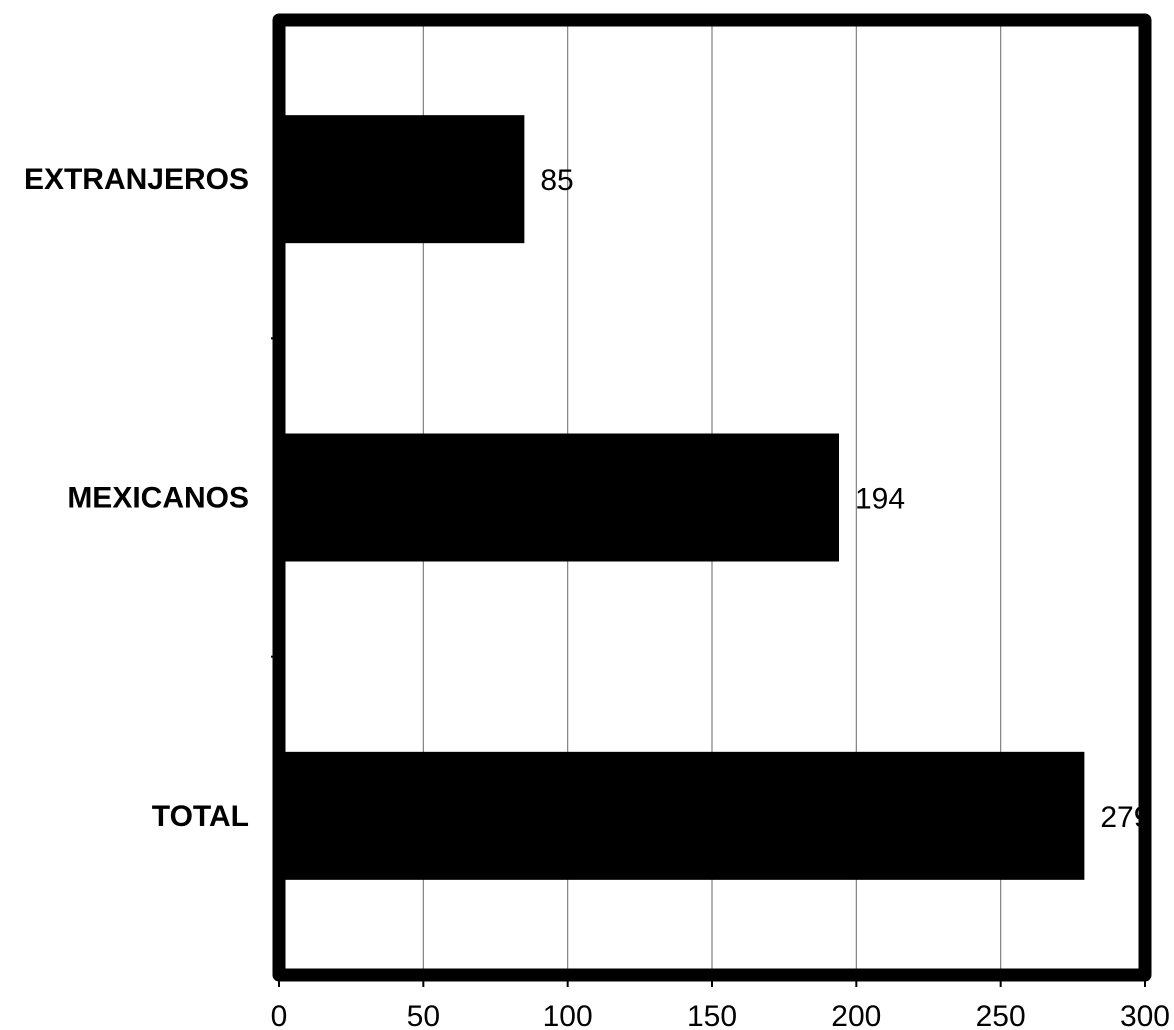 The width and height of the screenshot is (1174, 1030). I want to click on bar-extranjeros, so click(402, 179).